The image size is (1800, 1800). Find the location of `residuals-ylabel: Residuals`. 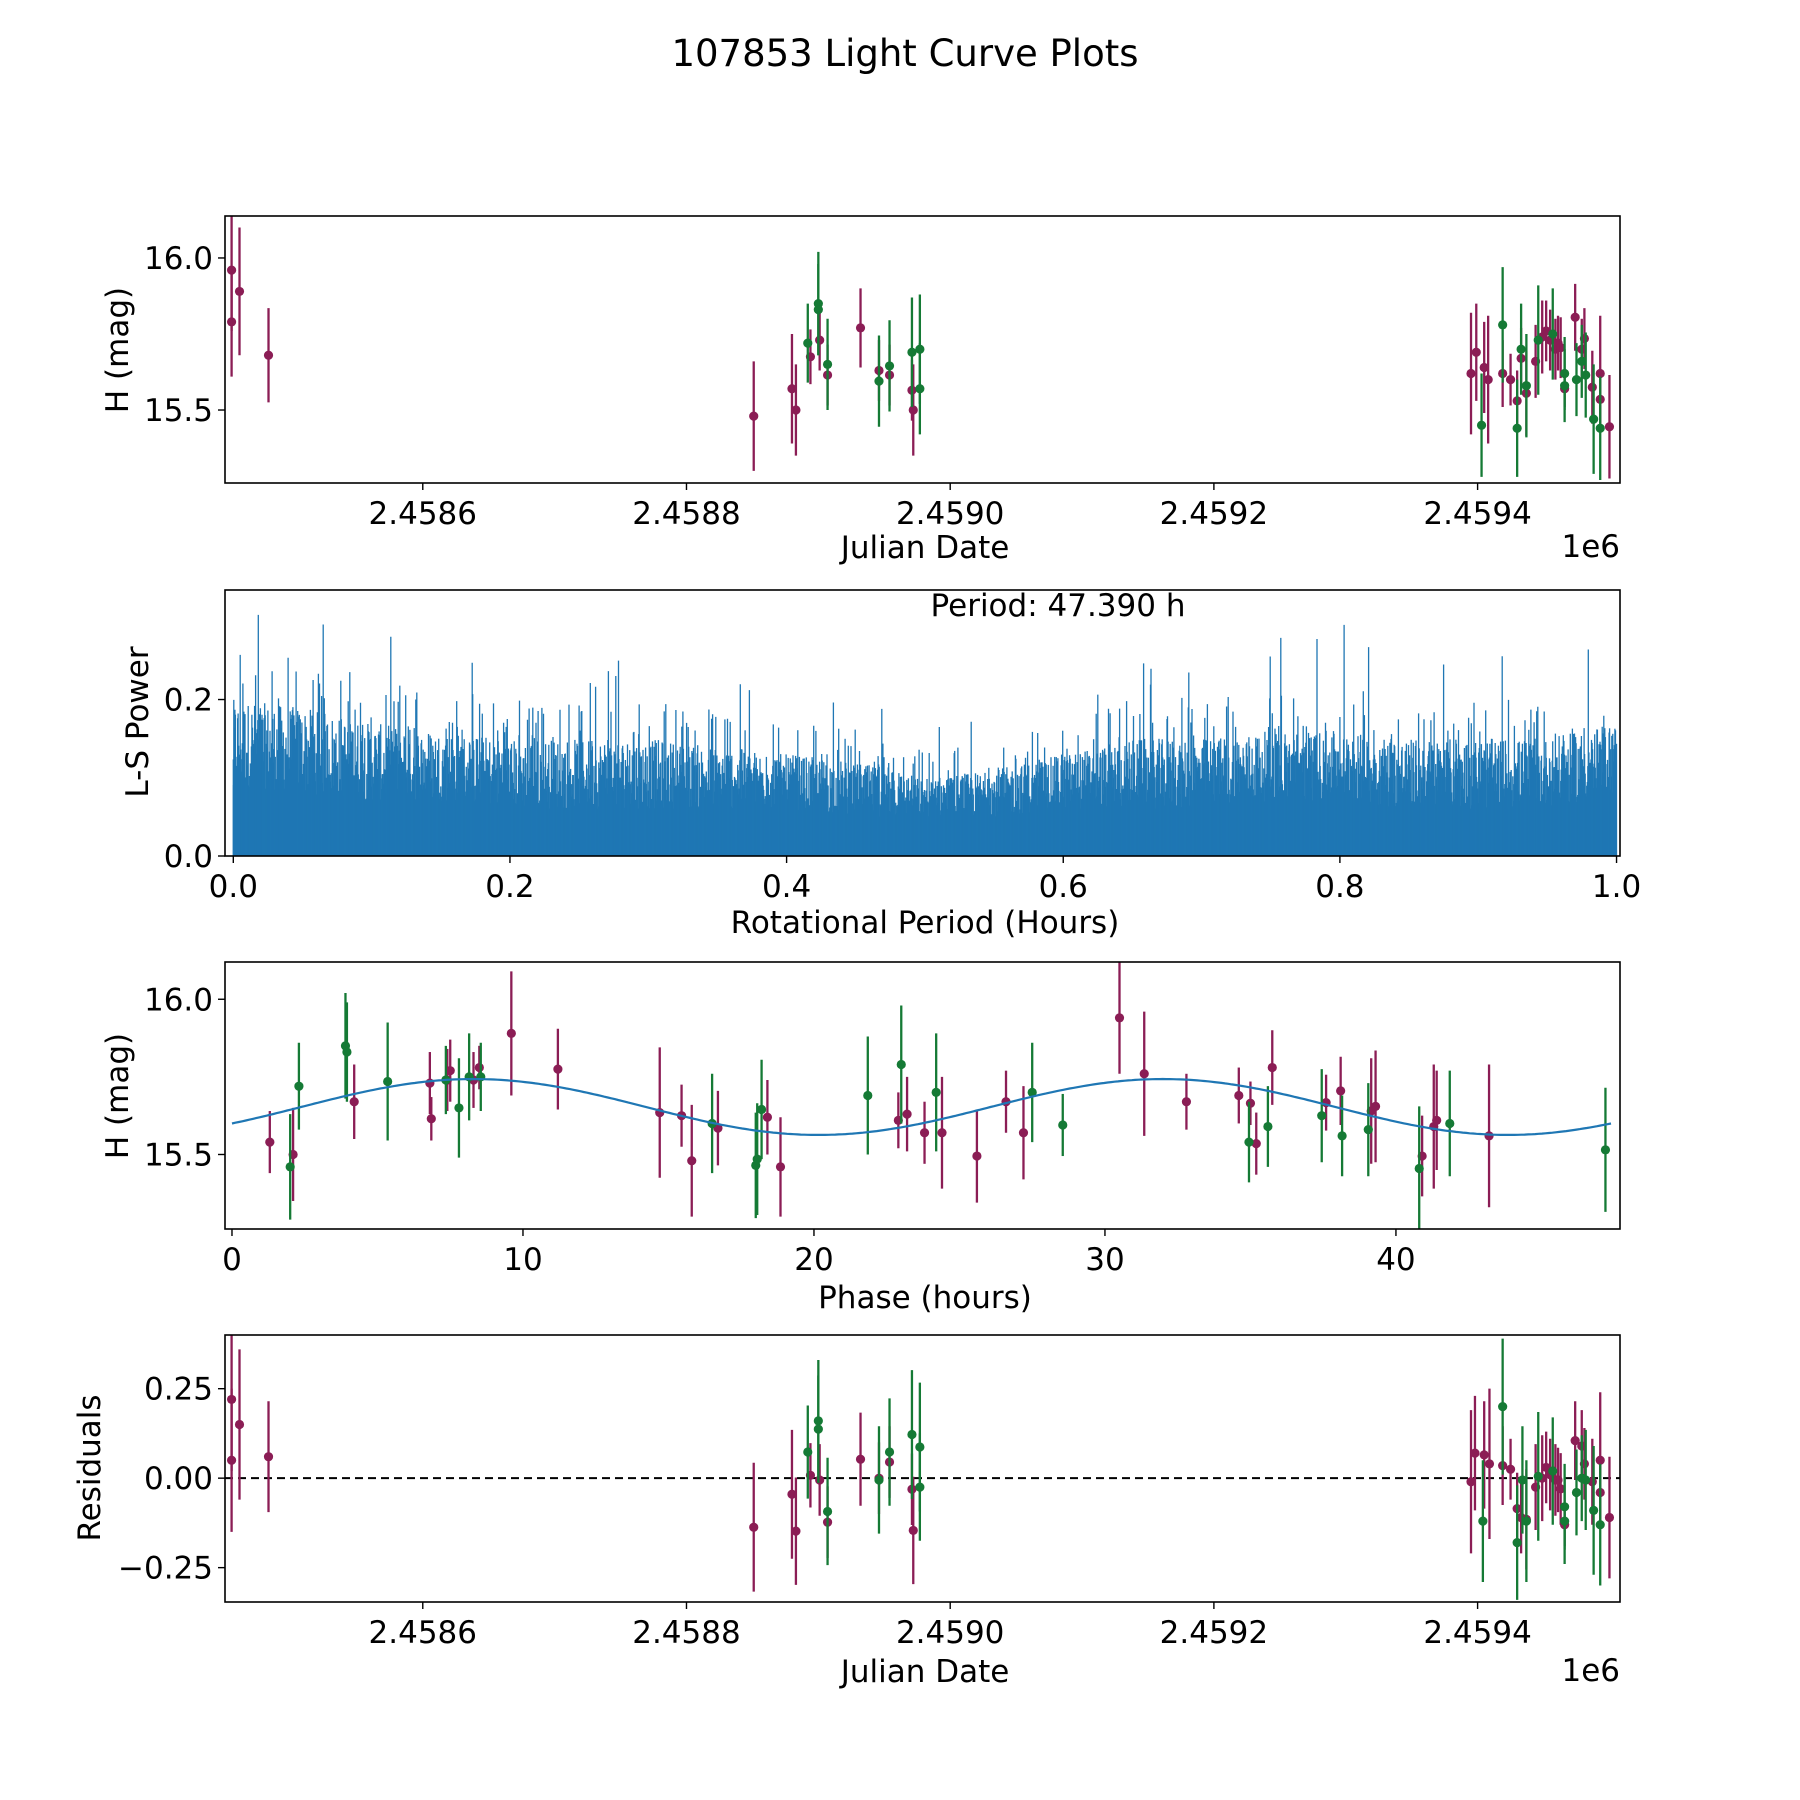

residuals-ylabel: Residuals is located at coordinates (90, 1467).